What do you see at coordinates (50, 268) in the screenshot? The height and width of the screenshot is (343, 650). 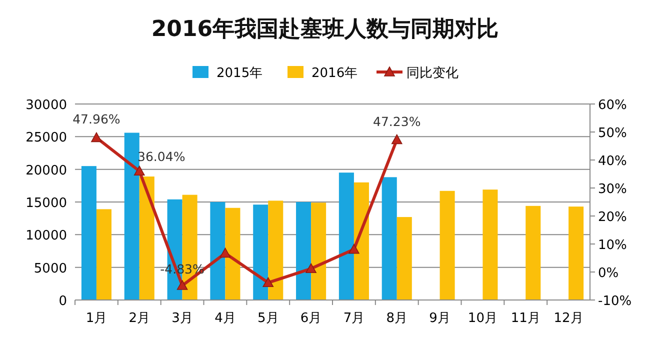 I see `y-tick-label: 5000` at bounding box center [50, 268].